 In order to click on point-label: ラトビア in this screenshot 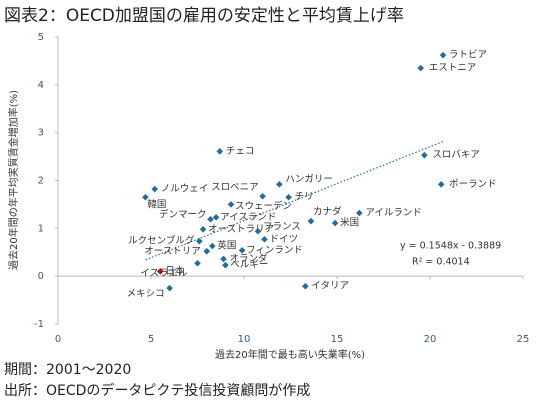, I will do `click(468, 55)`.